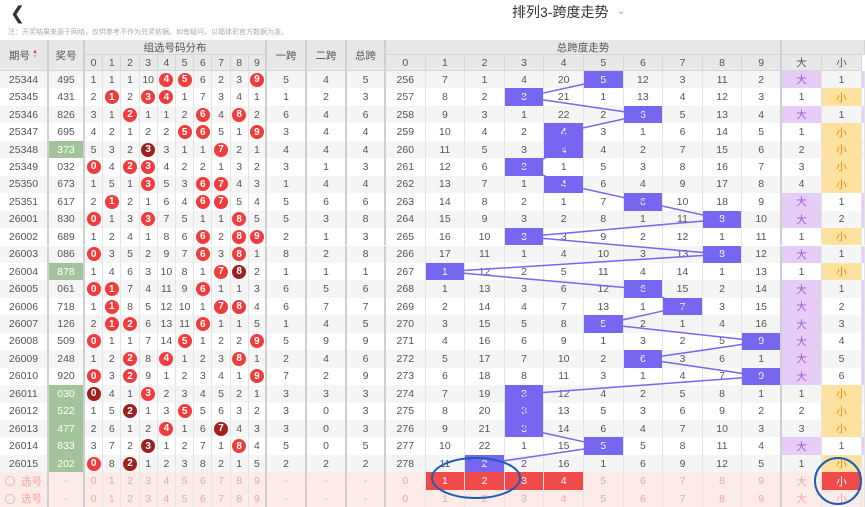 The width and height of the screenshot is (865, 507). I want to click on distribution-cell: 5, so click(221, 394).